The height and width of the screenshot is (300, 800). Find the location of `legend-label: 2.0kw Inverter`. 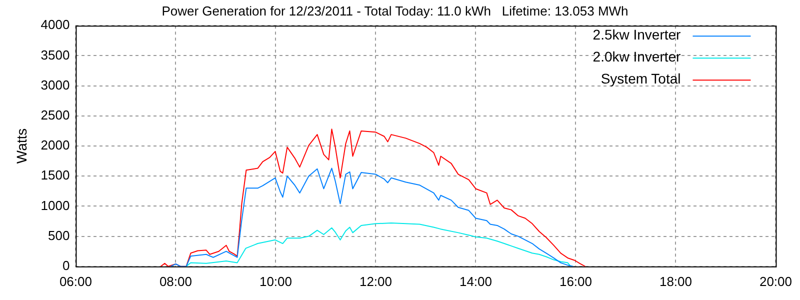

legend-label: 2.0kw Inverter is located at coordinates (637, 56).